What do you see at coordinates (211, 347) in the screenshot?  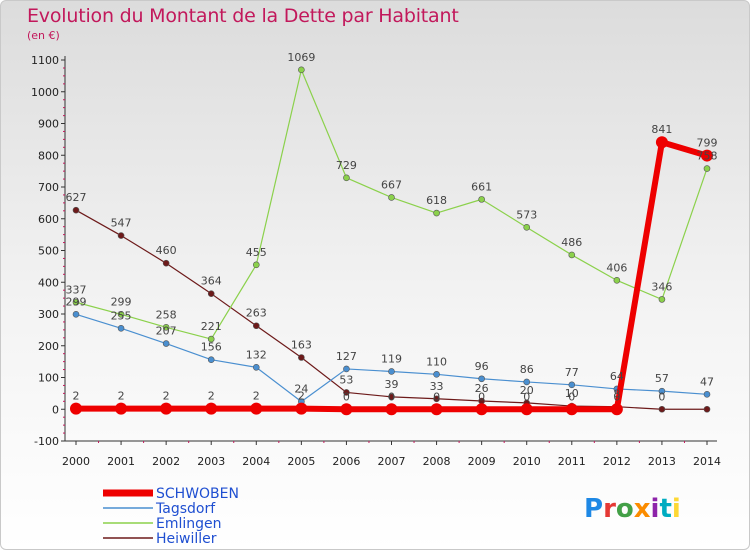 I see `data-label-tagsdorf: 156` at bounding box center [211, 347].